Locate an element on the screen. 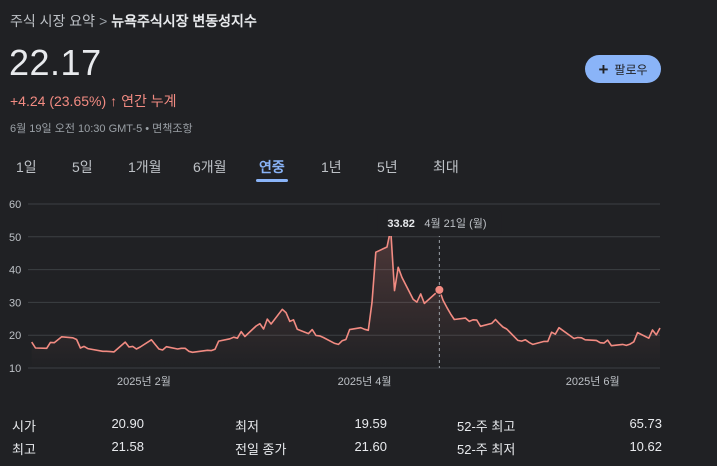 The height and width of the screenshot is (466, 717). stat-52w-high-label: 52-주 최고 is located at coordinates (486, 426).